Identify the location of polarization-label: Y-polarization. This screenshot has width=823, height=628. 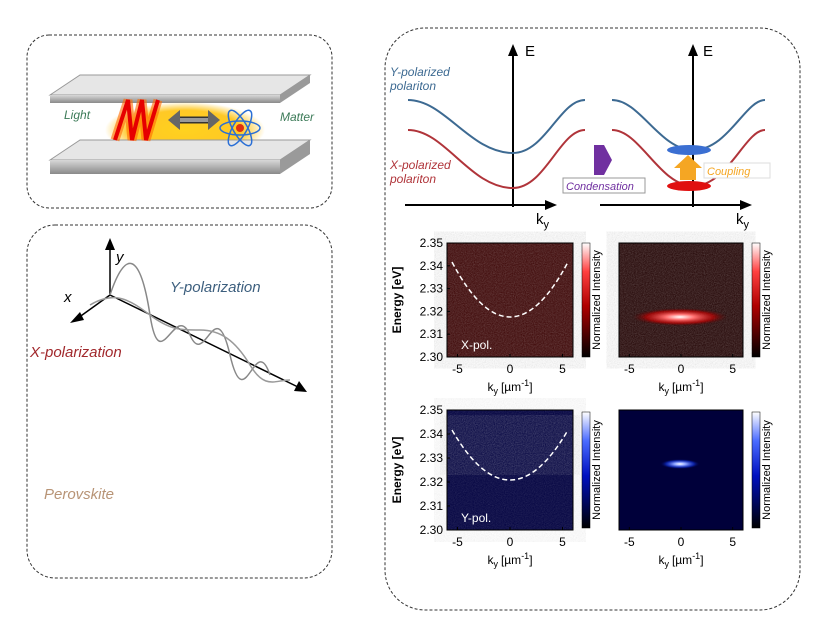
(215, 287).